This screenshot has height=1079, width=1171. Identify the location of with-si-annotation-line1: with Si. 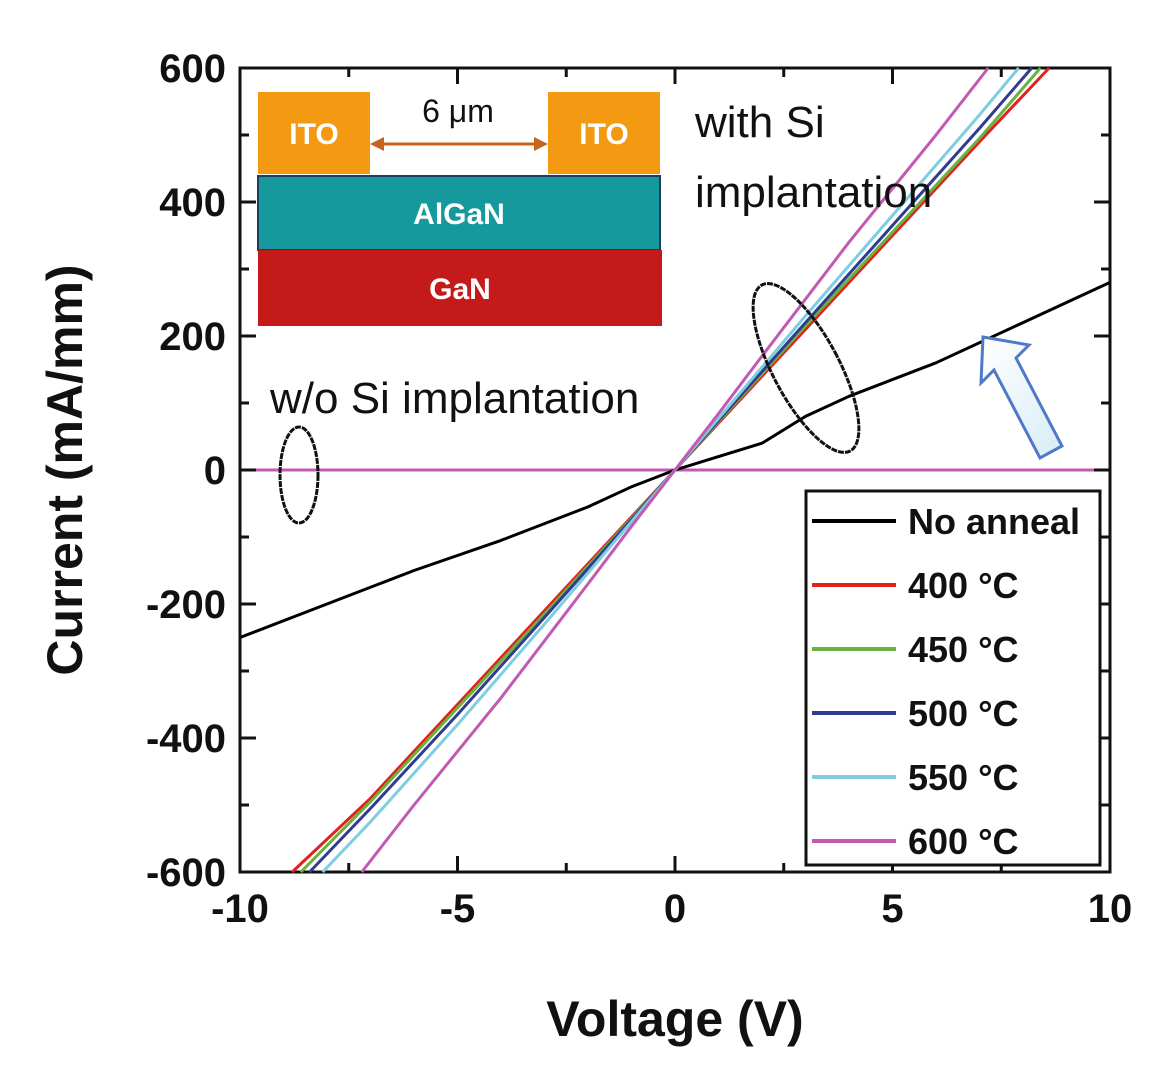
(759, 122).